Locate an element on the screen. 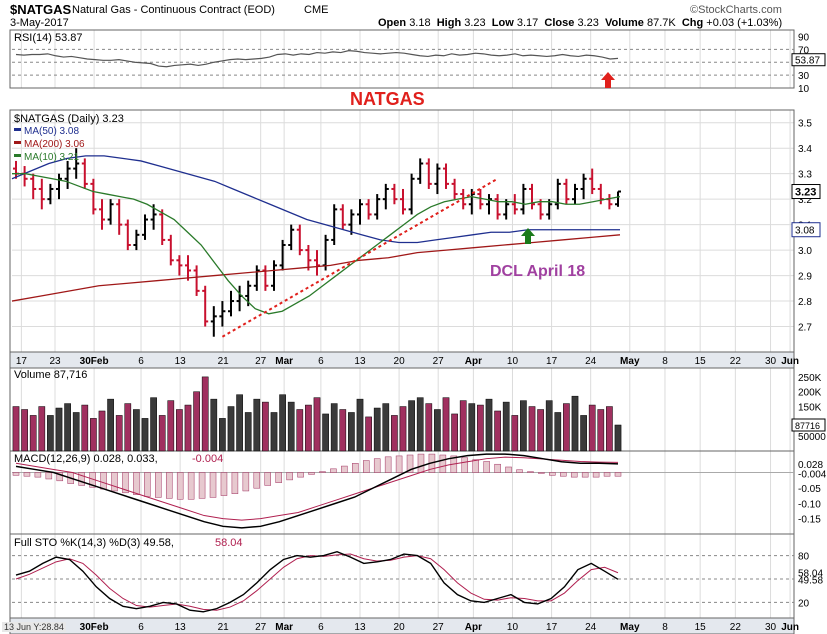  x-tick-label: Apr is located at coordinates (473, 361).